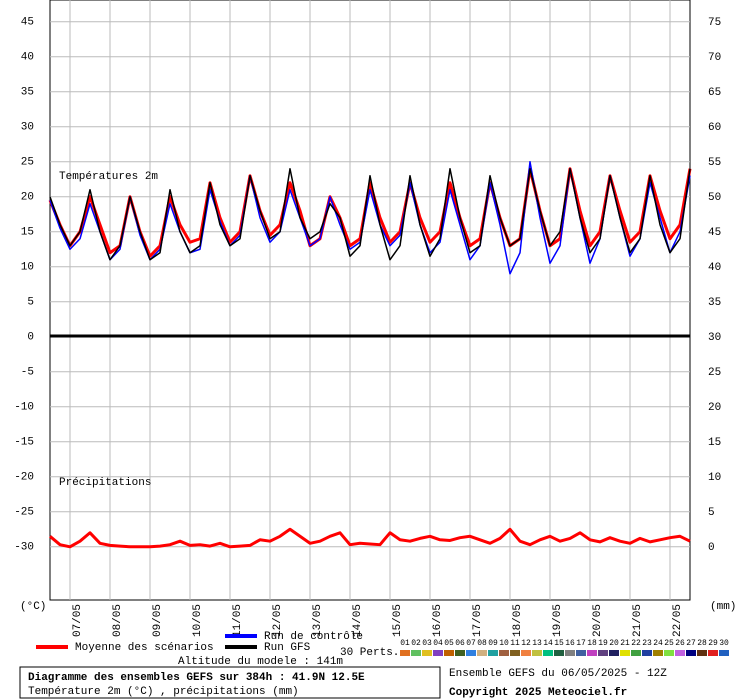 This screenshot has width=740, height=700. Describe the element at coordinates (714, 163) in the screenshot. I see `y2-tick-label: 55` at that location.